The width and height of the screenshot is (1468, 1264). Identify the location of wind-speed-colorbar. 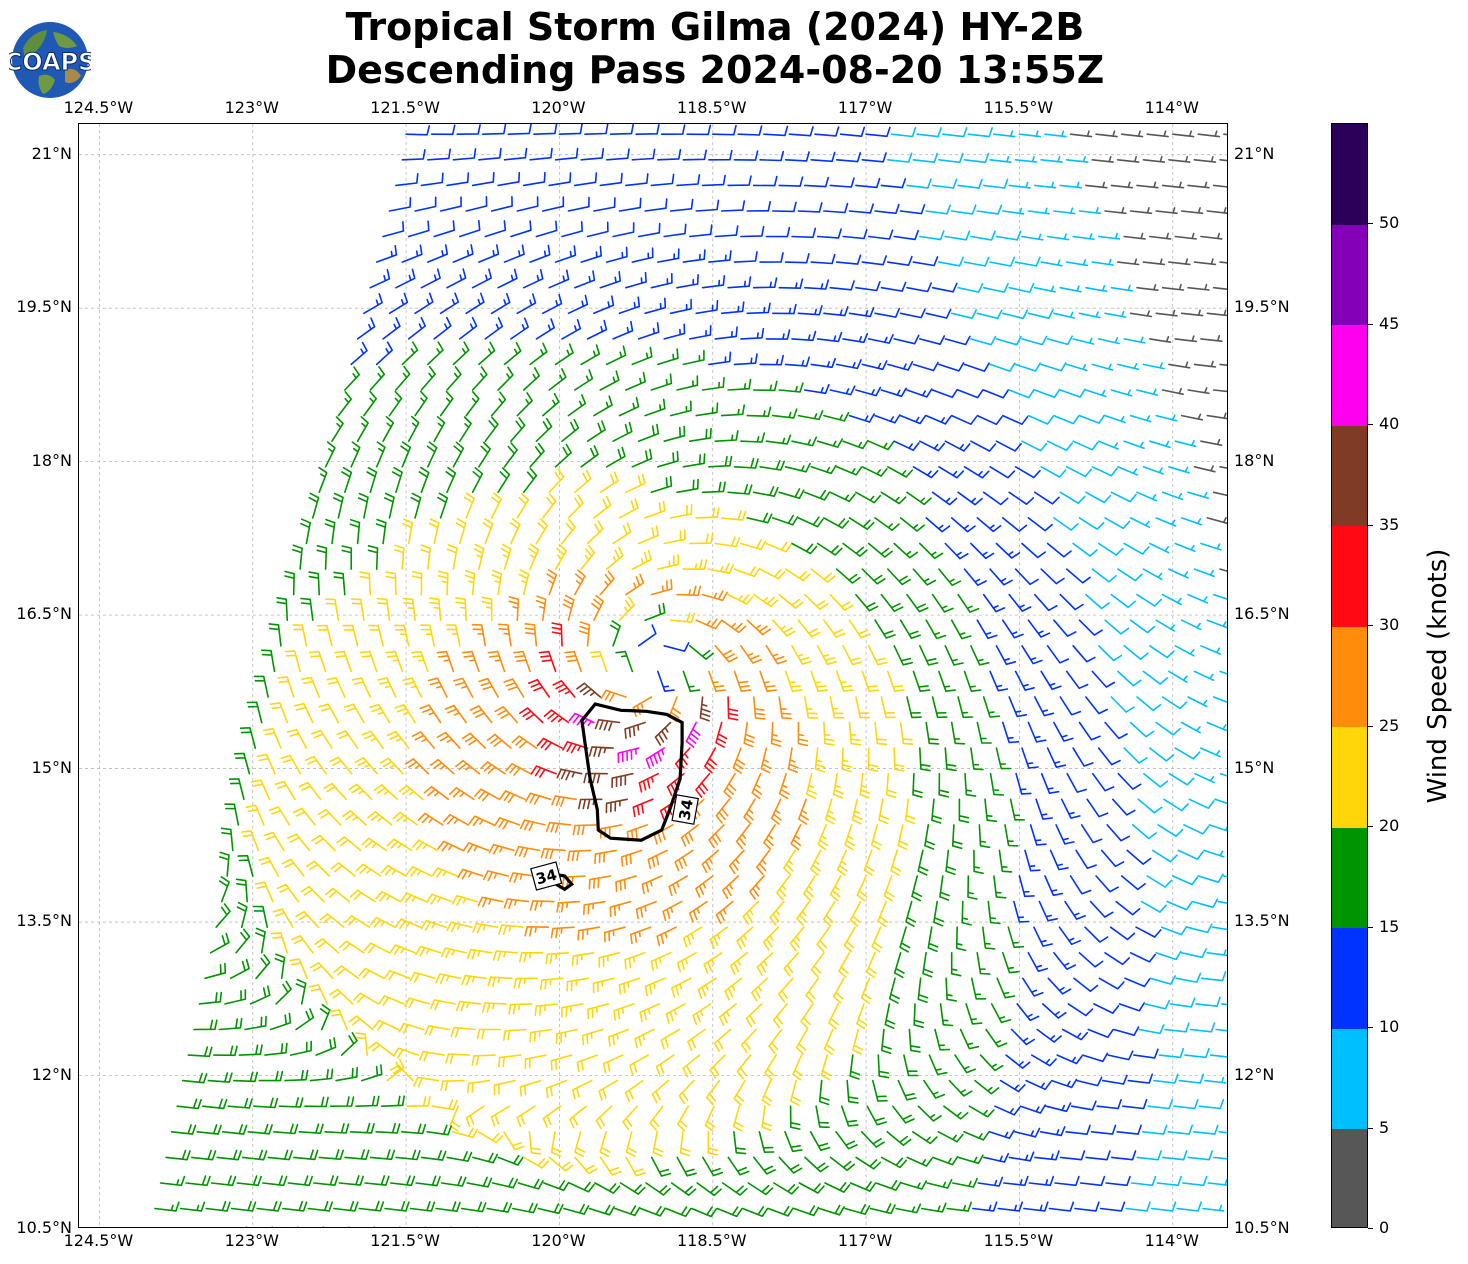
(1349, 675).